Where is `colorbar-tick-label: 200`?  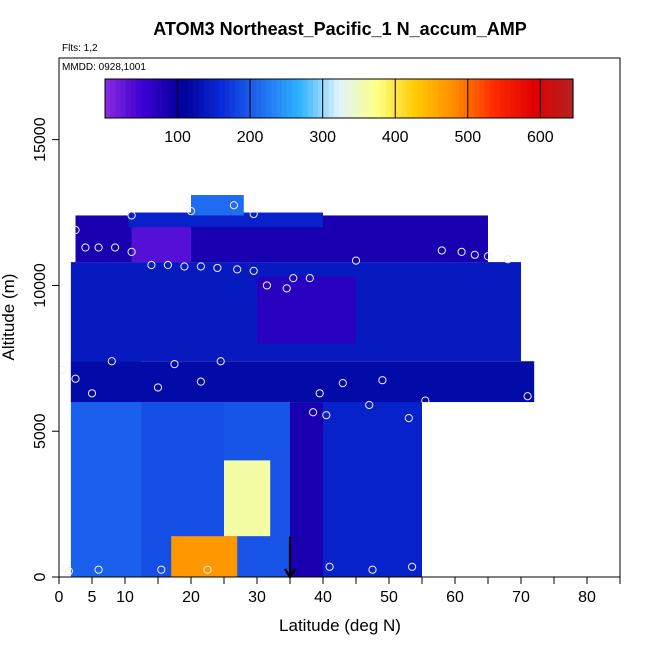 colorbar-tick-label: 200 is located at coordinates (250, 137).